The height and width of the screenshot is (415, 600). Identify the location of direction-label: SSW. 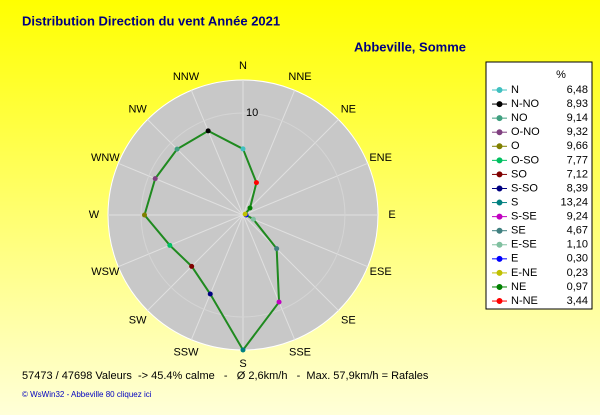
(186, 353).